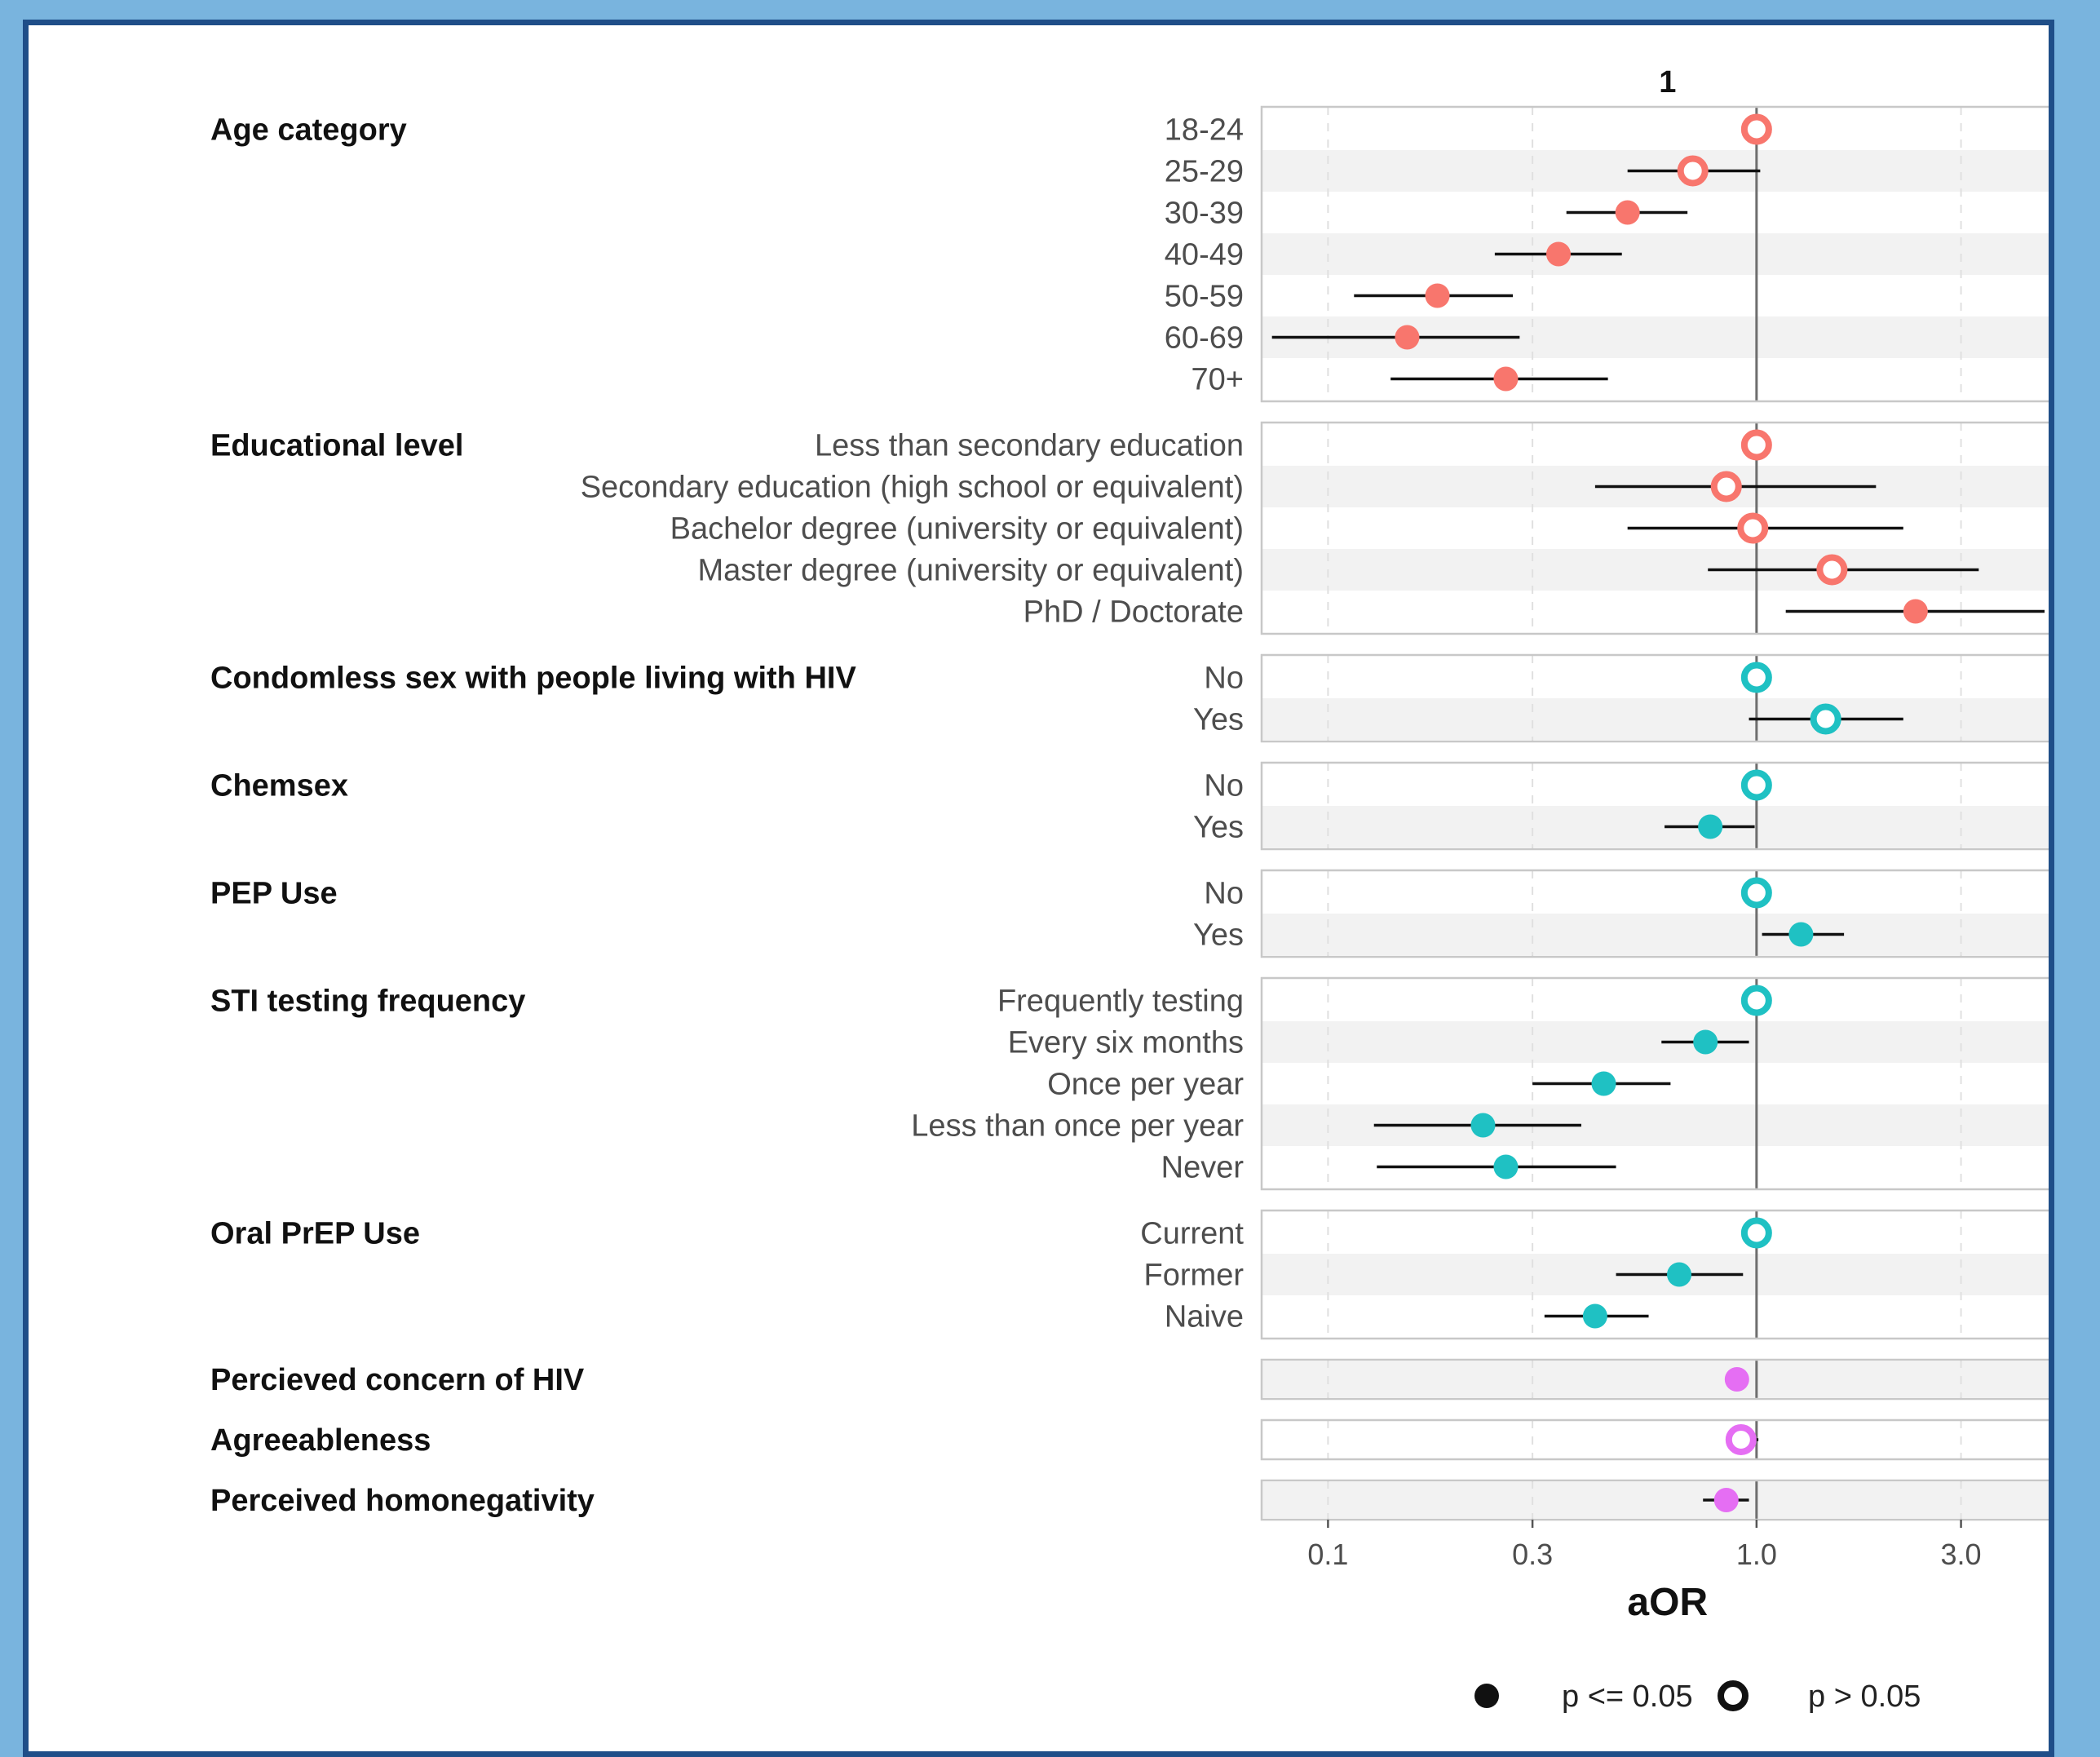 The width and height of the screenshot is (2100, 1757). Describe the element at coordinates (1204, 255) in the screenshot. I see `category-label: 40-49` at that location.